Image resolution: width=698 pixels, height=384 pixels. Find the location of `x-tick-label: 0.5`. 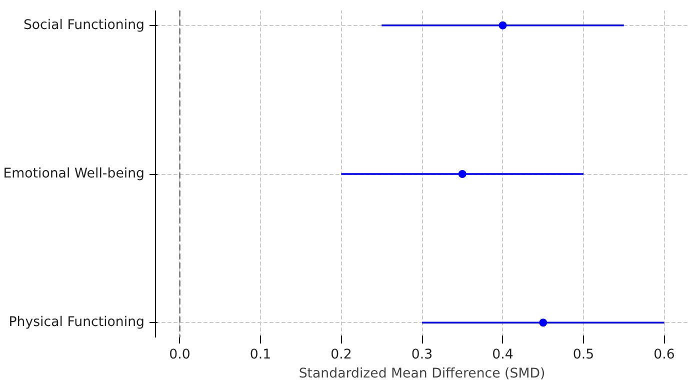

x-tick-label: 0.5 is located at coordinates (583, 355).